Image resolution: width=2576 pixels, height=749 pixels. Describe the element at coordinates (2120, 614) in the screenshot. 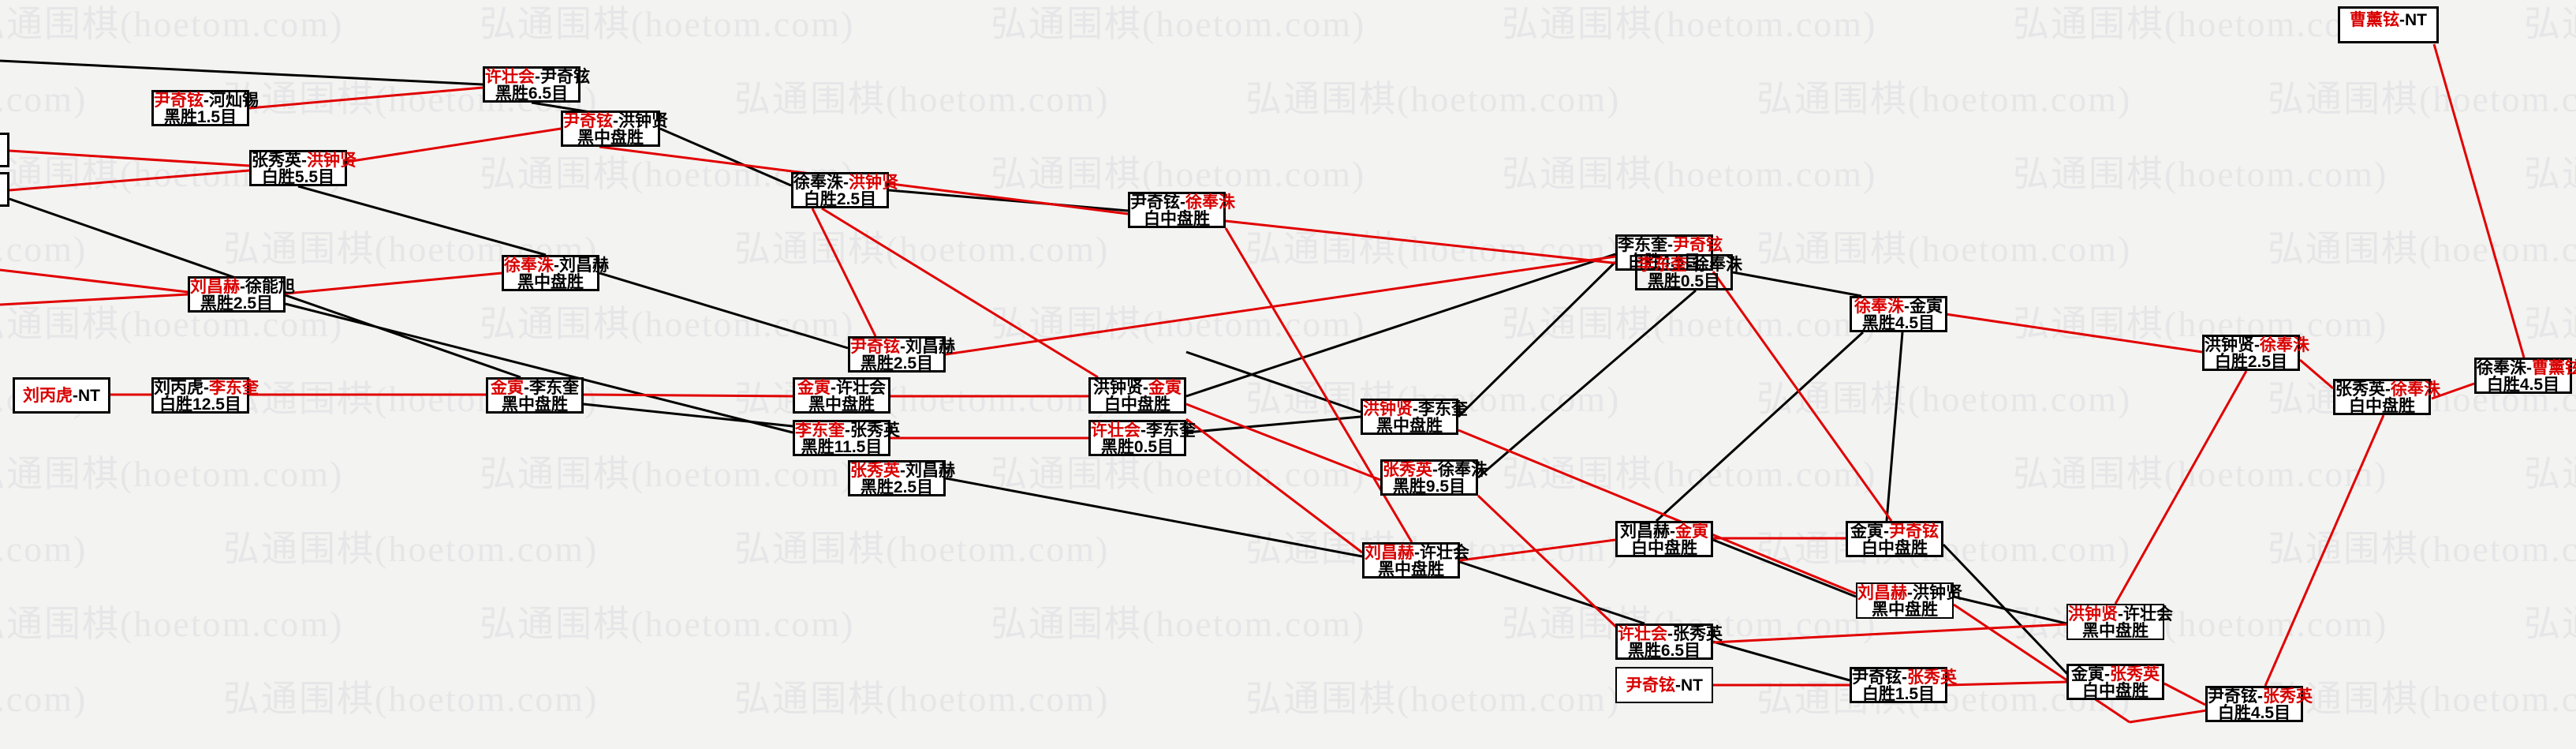

I see `player-pair: 洪钟贤-许壮会` at that location.